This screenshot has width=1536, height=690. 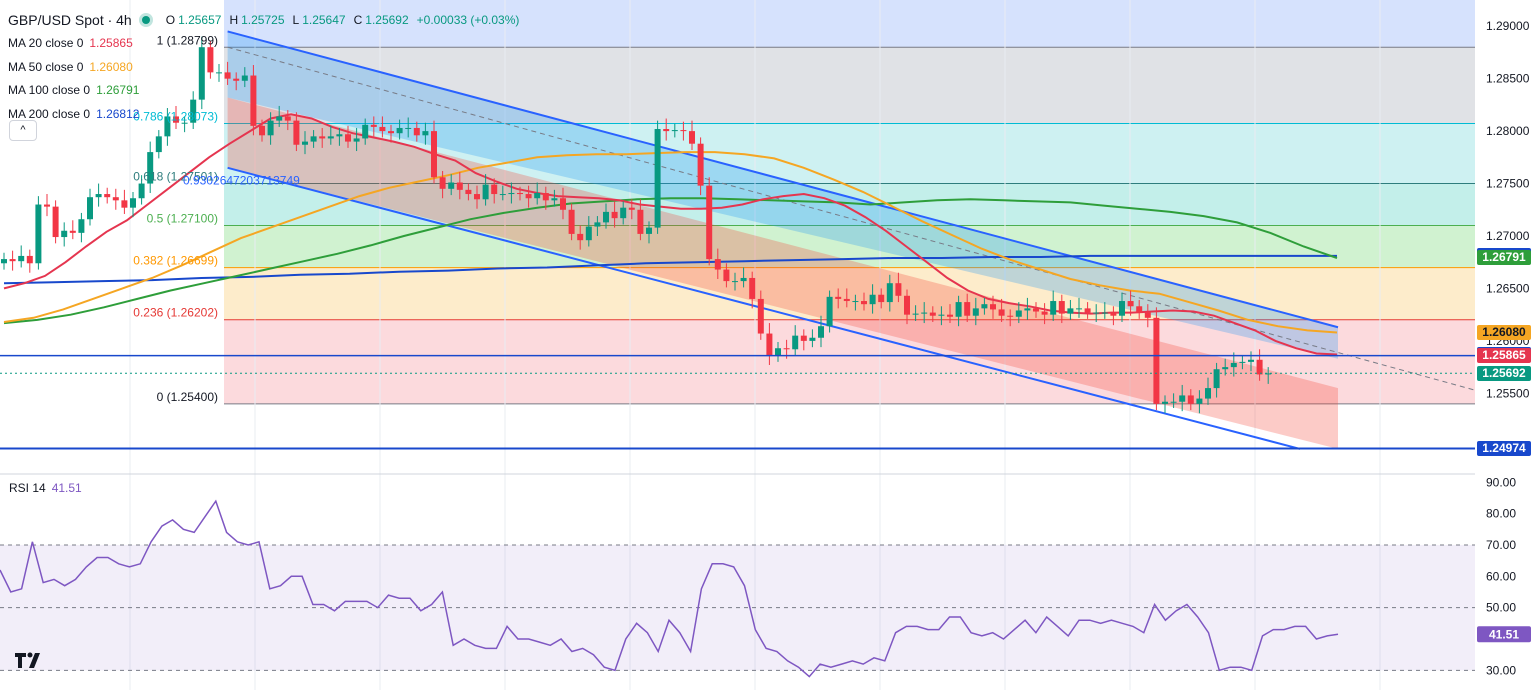 What do you see at coordinates (182, 219) in the screenshot?
I see `fib-label: 0.5 (1.27100)` at bounding box center [182, 219].